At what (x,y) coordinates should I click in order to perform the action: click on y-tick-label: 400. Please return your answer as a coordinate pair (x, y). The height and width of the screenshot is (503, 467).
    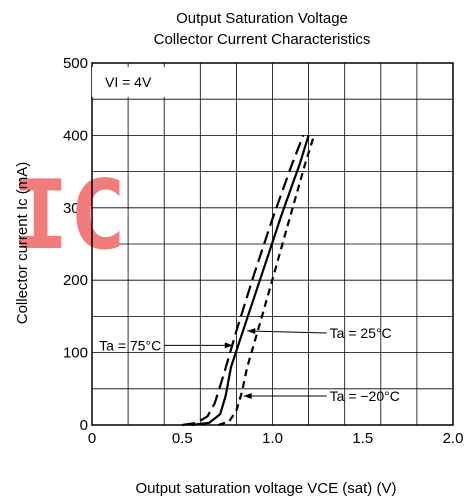
    Looking at the image, I should click on (75, 135).